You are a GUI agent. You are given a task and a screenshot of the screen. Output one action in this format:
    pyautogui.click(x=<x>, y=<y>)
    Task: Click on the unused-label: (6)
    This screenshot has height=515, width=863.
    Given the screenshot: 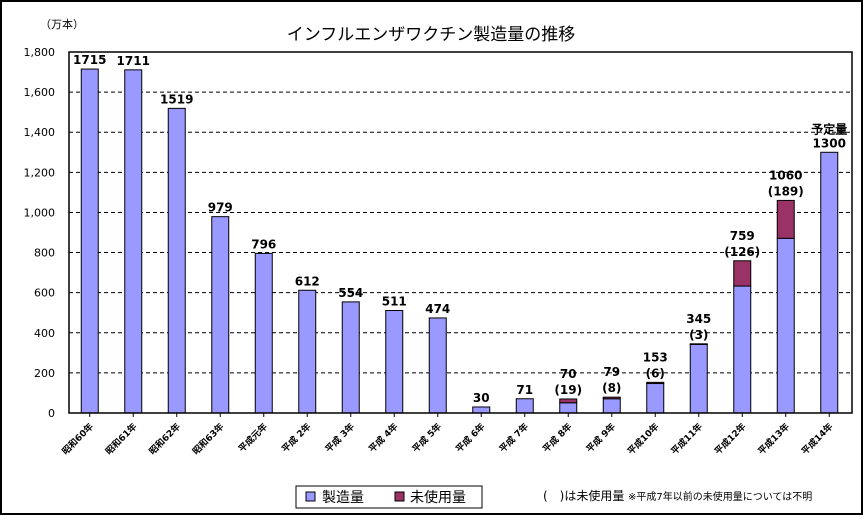 What is the action you would take?
    pyautogui.click(x=655, y=373)
    